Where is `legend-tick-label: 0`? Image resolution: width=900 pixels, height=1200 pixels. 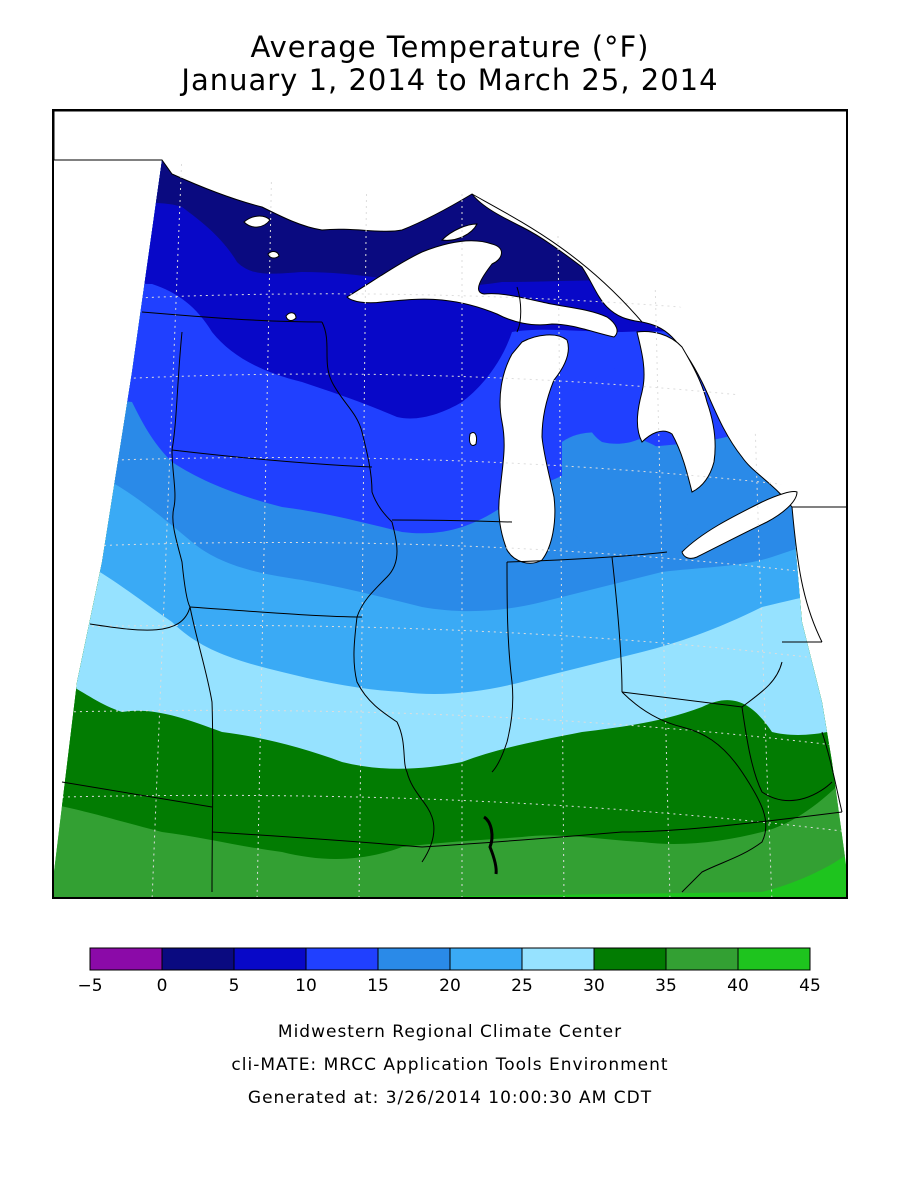 legend-tick-label: 0 is located at coordinates (162, 986).